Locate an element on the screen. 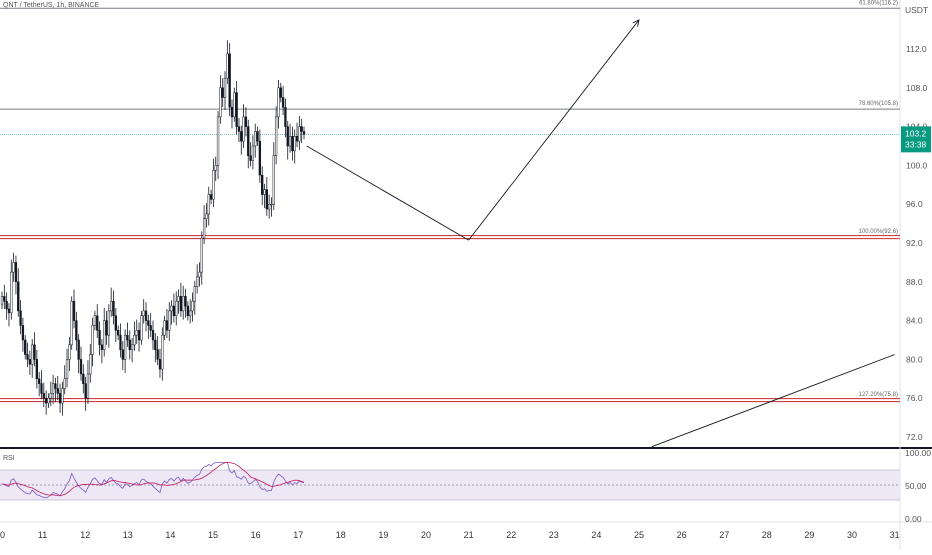 The height and width of the screenshot is (555, 932). x-tick-label: 23 is located at coordinates (554, 535).